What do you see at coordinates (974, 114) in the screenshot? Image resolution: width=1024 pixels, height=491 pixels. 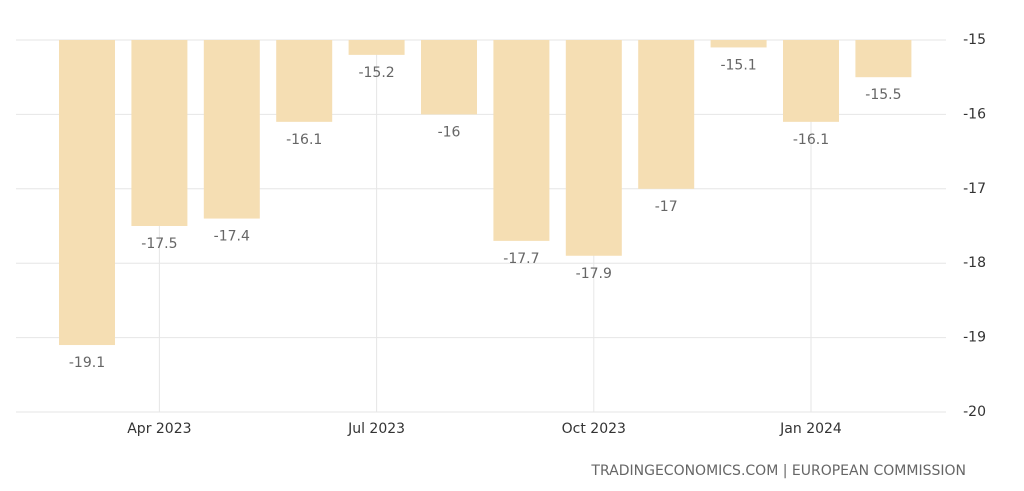 I see `y-tick-label: -16` at bounding box center [974, 114].